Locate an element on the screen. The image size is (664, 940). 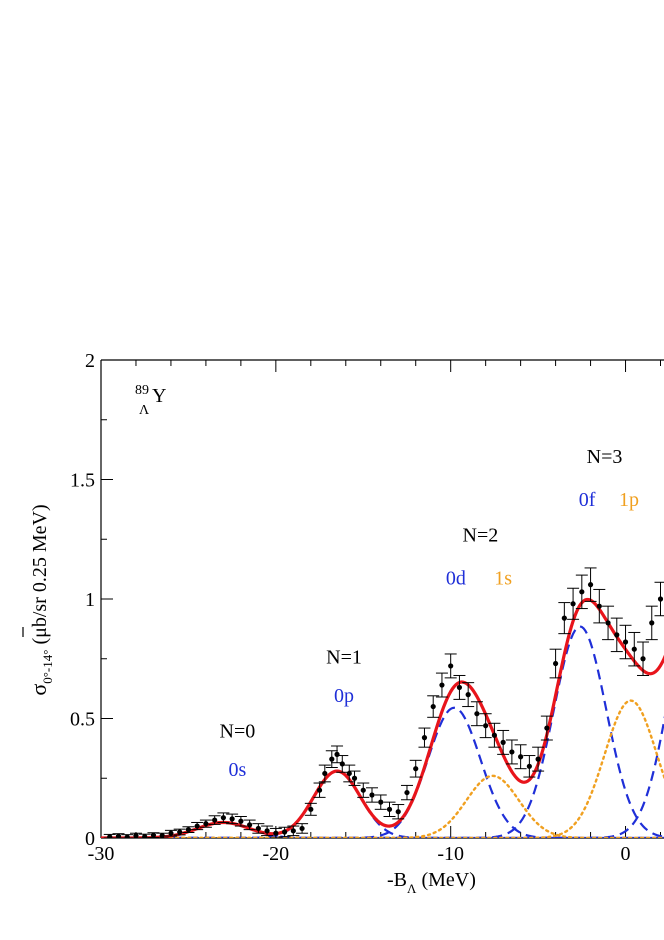
x-label-sub: Λ is located at coordinates (412, 888).